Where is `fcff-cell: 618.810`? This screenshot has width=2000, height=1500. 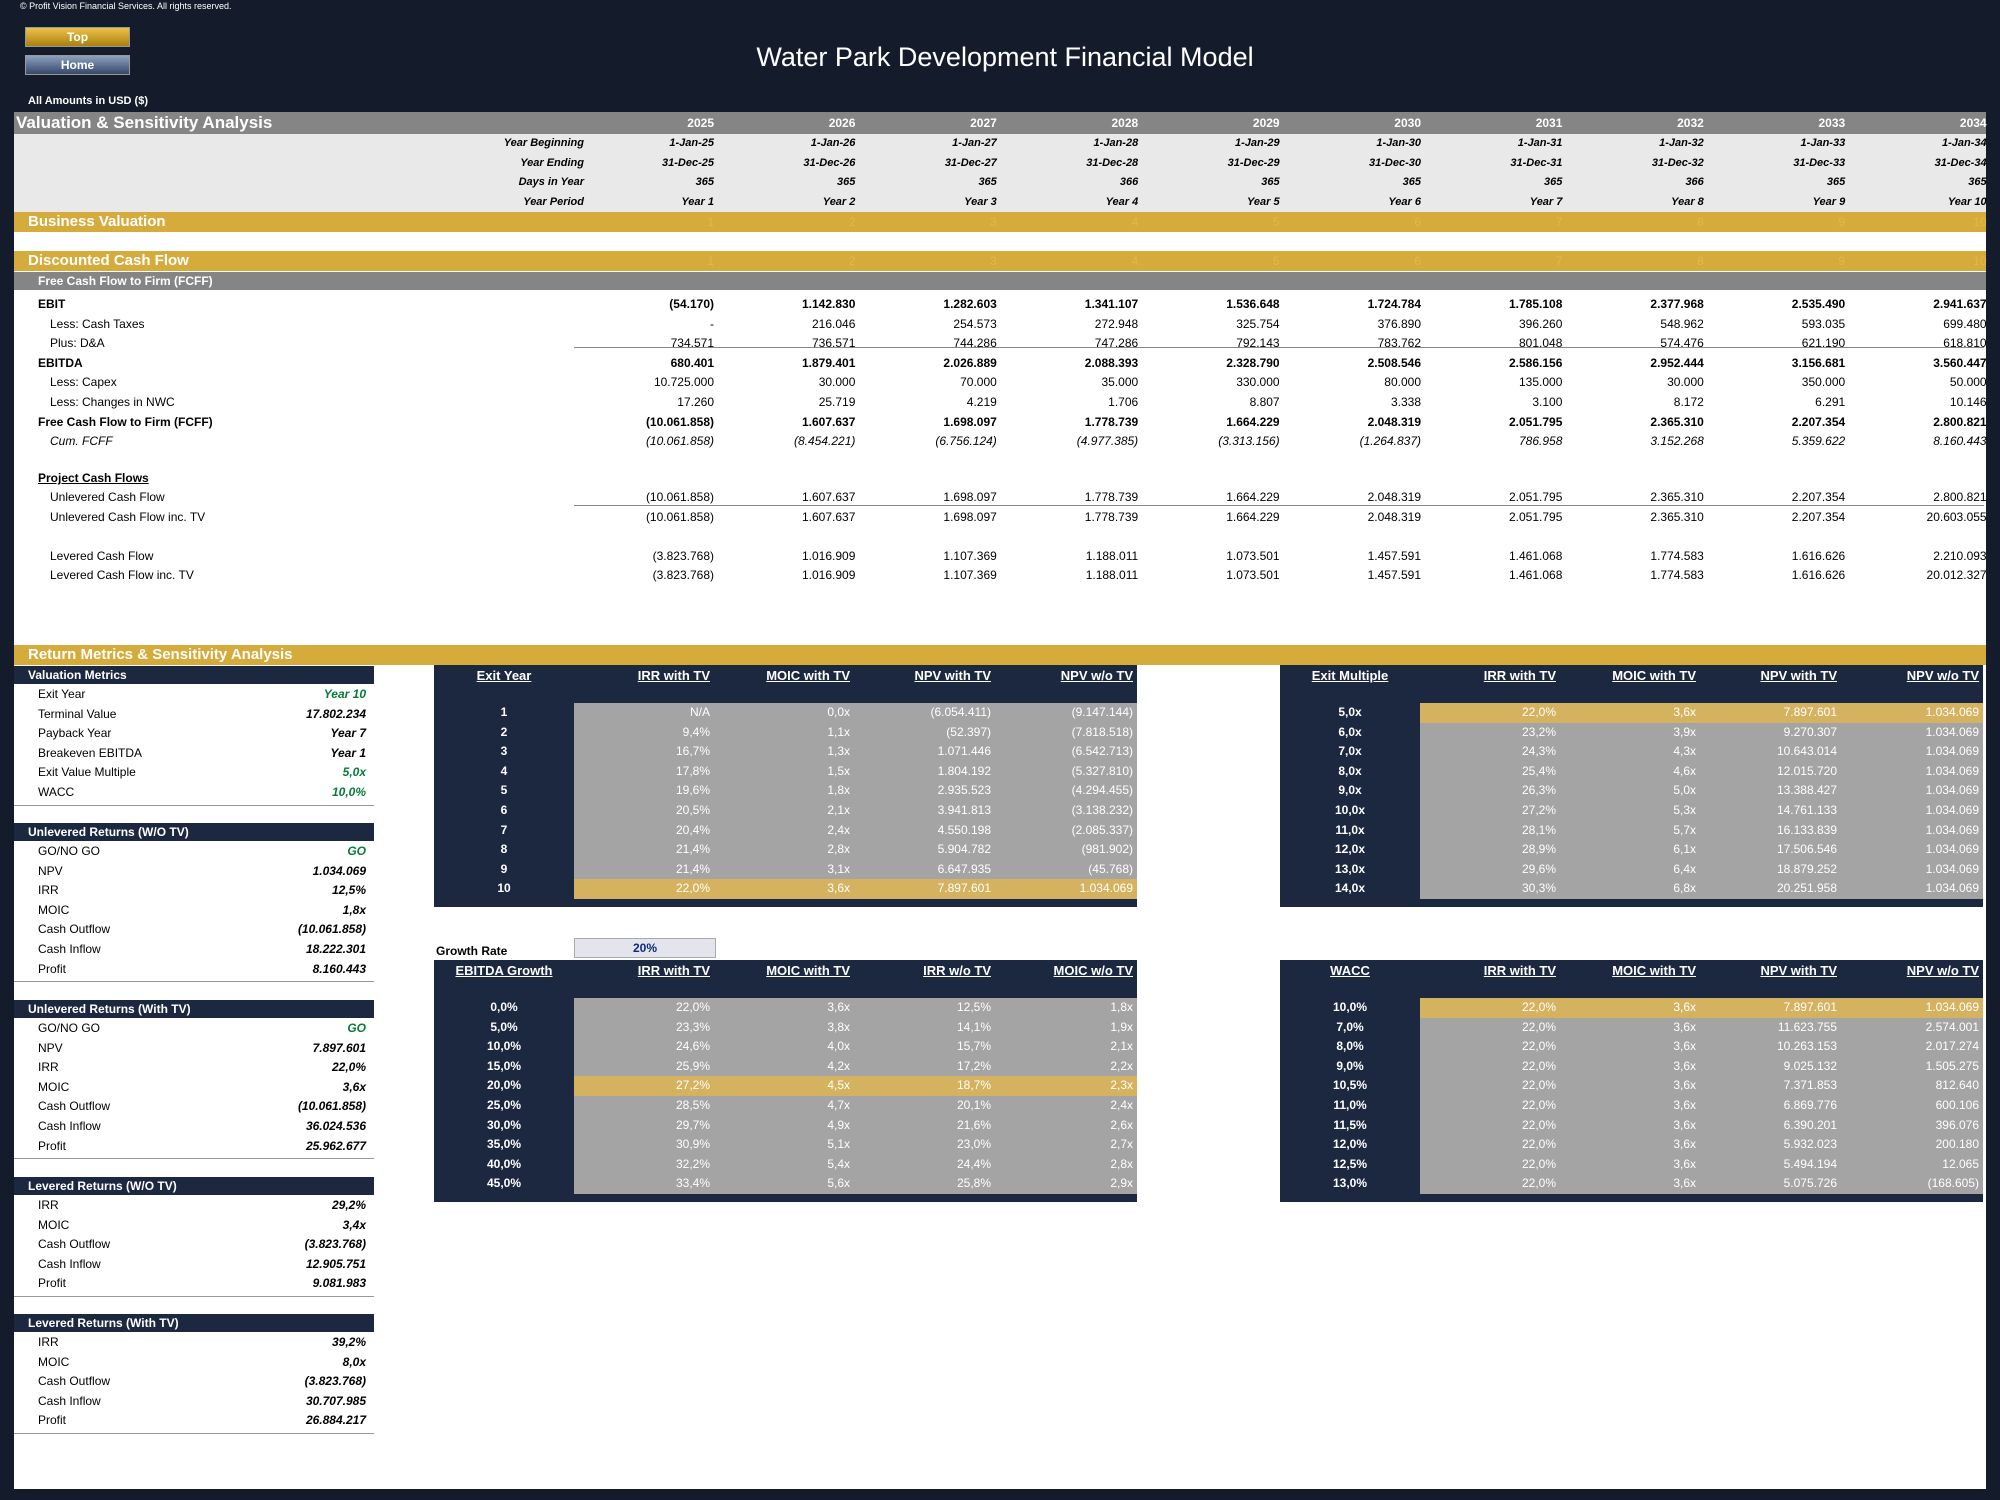 fcff-cell: 618.810 is located at coordinates (1965, 343).